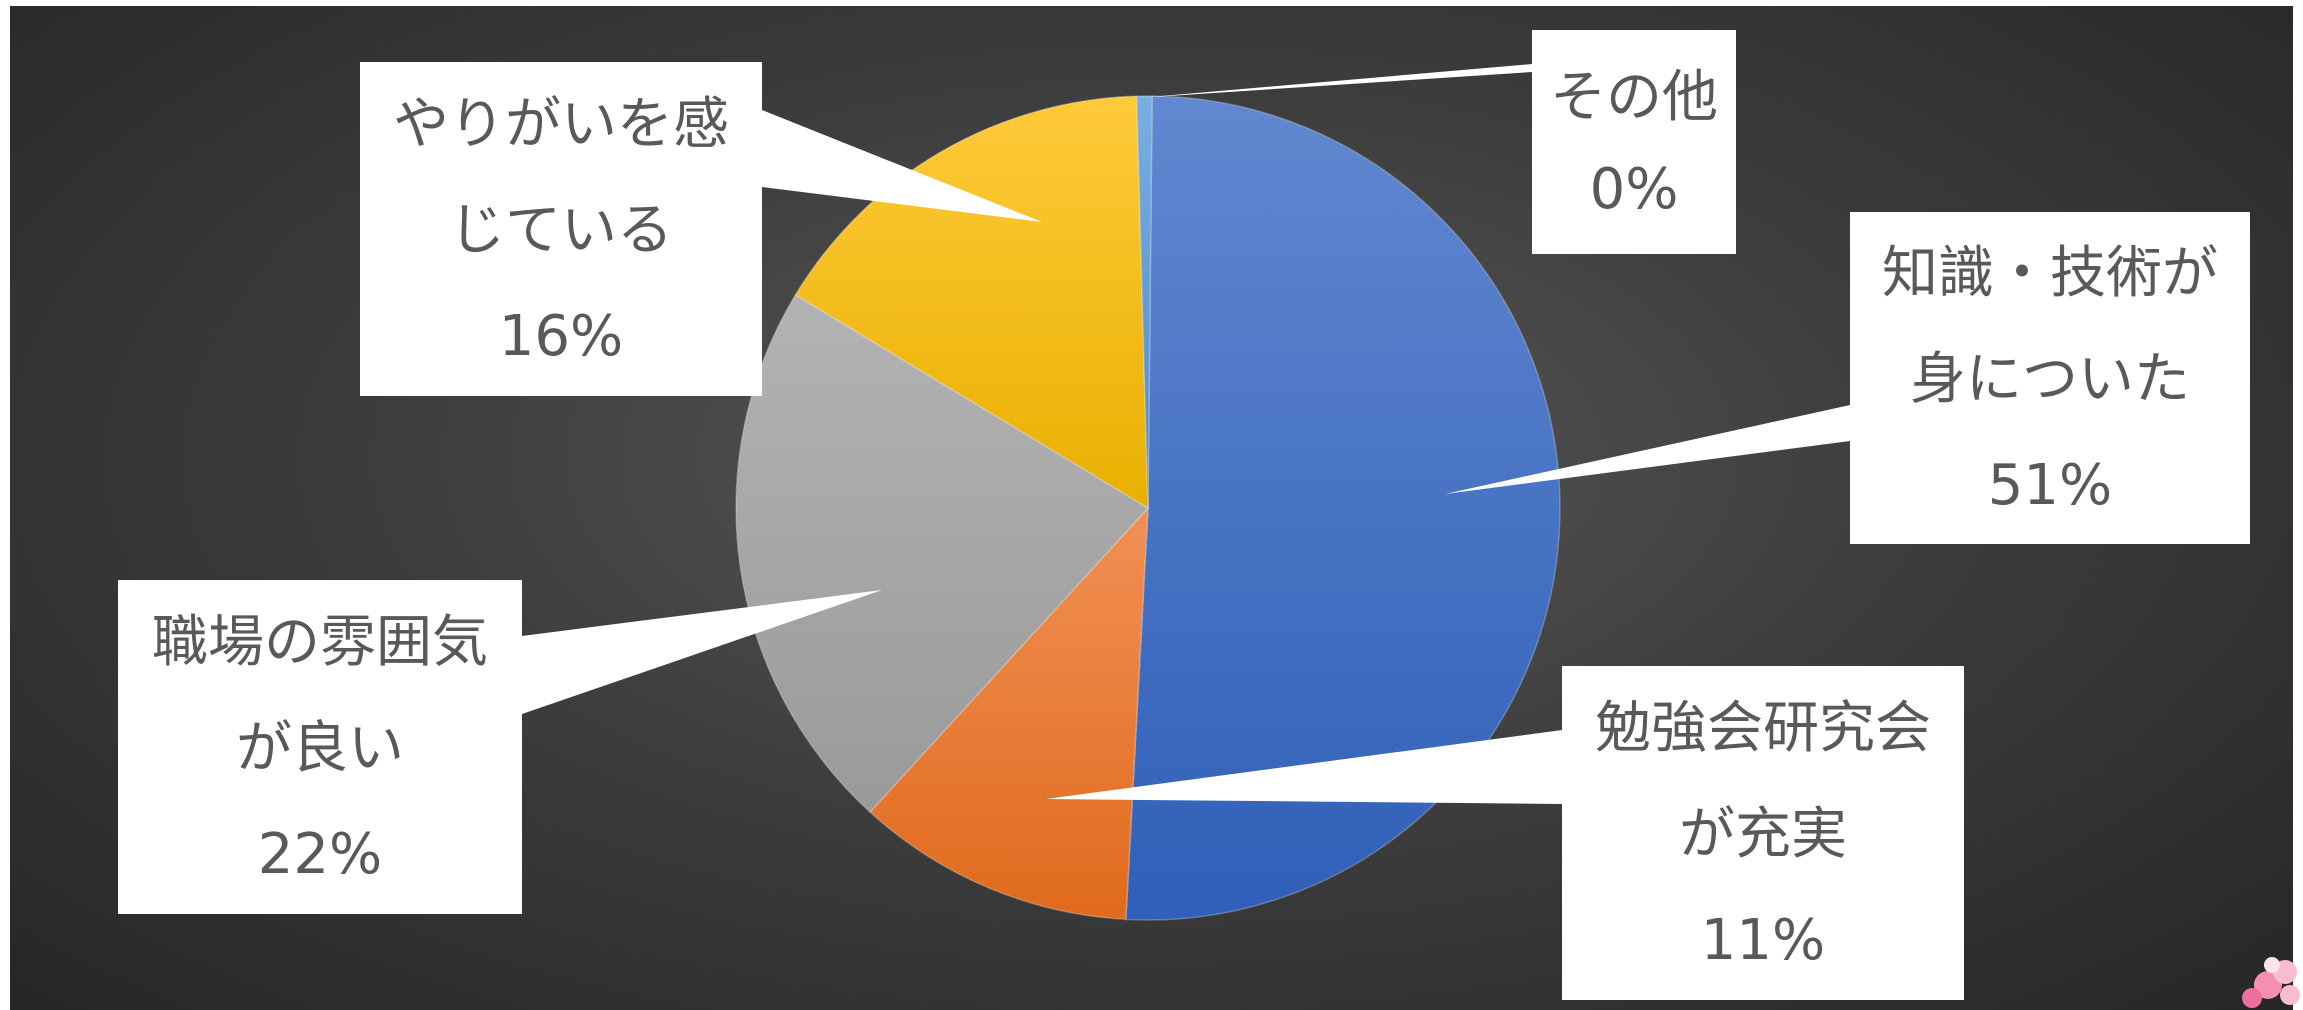 The height and width of the screenshot is (1010, 2303). I want to click on data-label-category: 身についた, so click(2050, 379).